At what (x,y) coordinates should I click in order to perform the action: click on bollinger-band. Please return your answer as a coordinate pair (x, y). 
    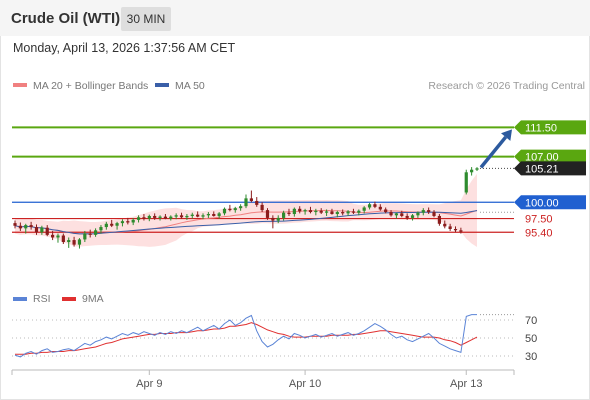
    Looking at the image, I should click on (246, 210).